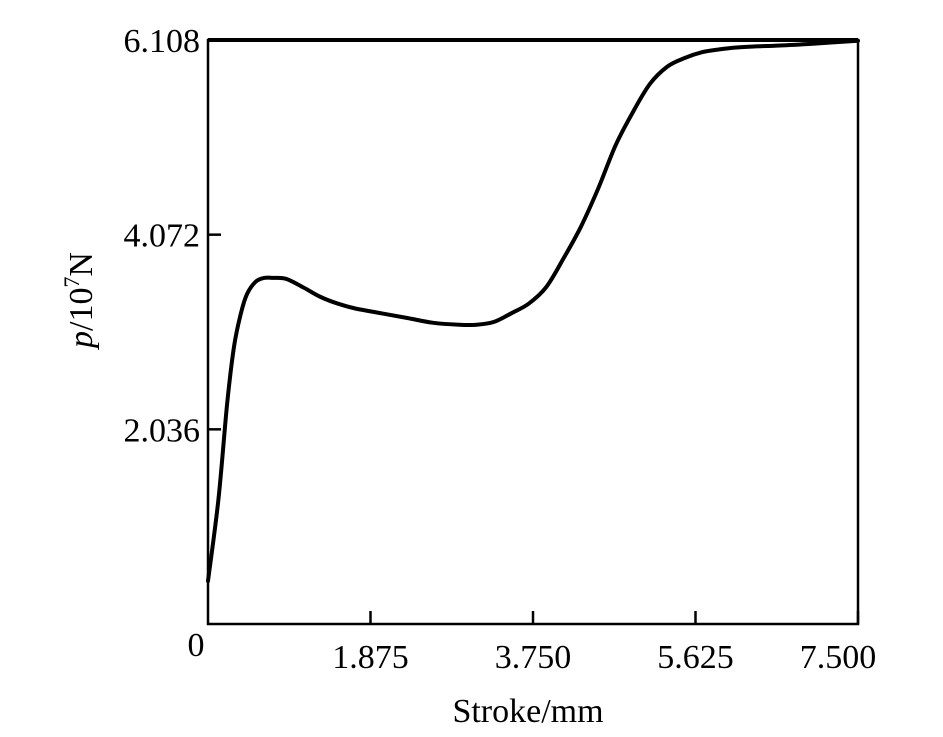  What do you see at coordinates (162, 236) in the screenshot?
I see `y-tick-label: 4.072` at bounding box center [162, 236].